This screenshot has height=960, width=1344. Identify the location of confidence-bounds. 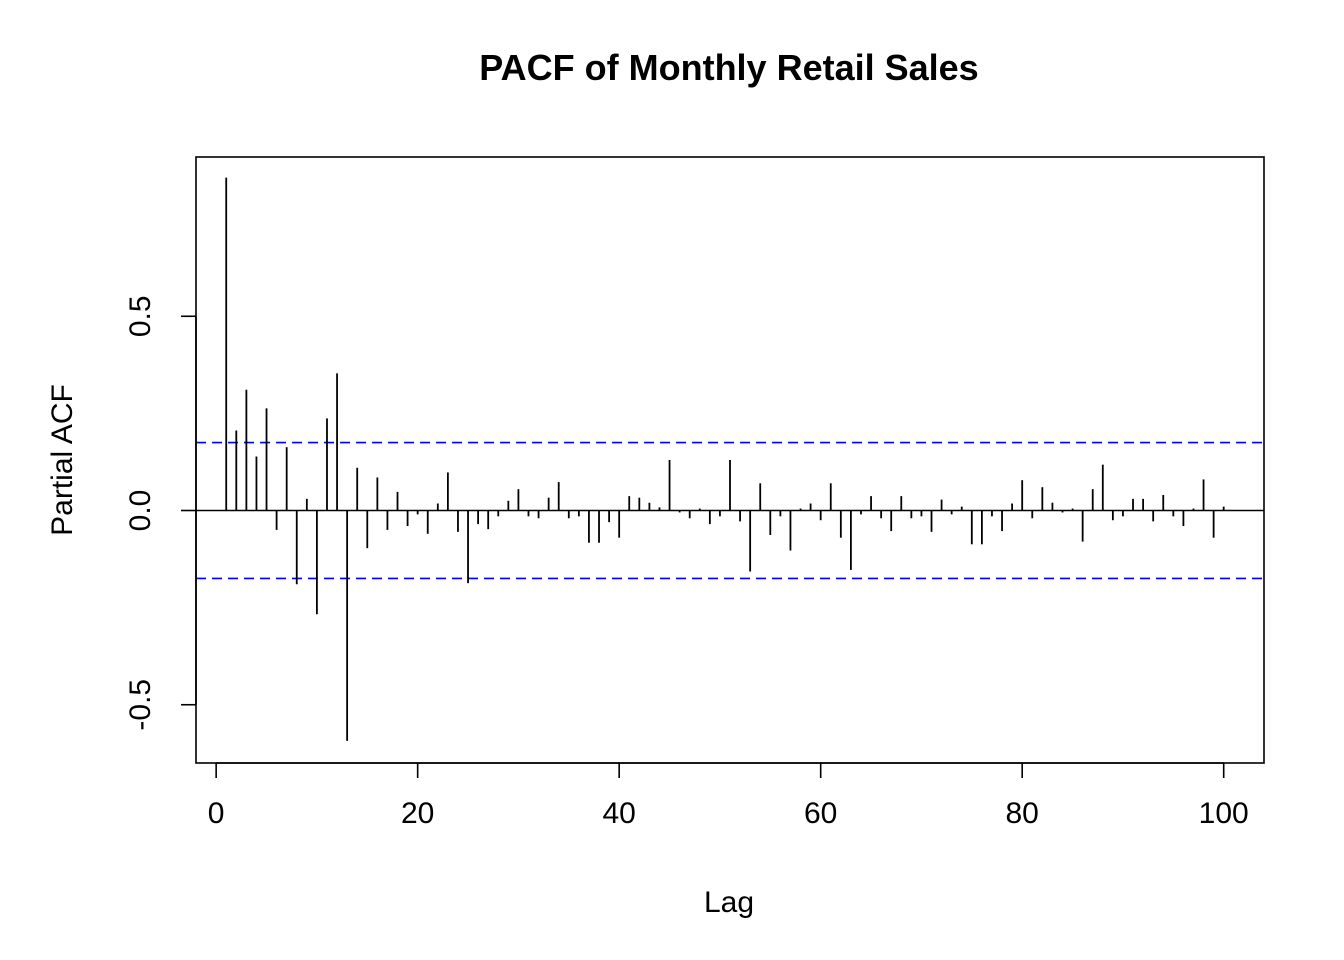
(730, 510).